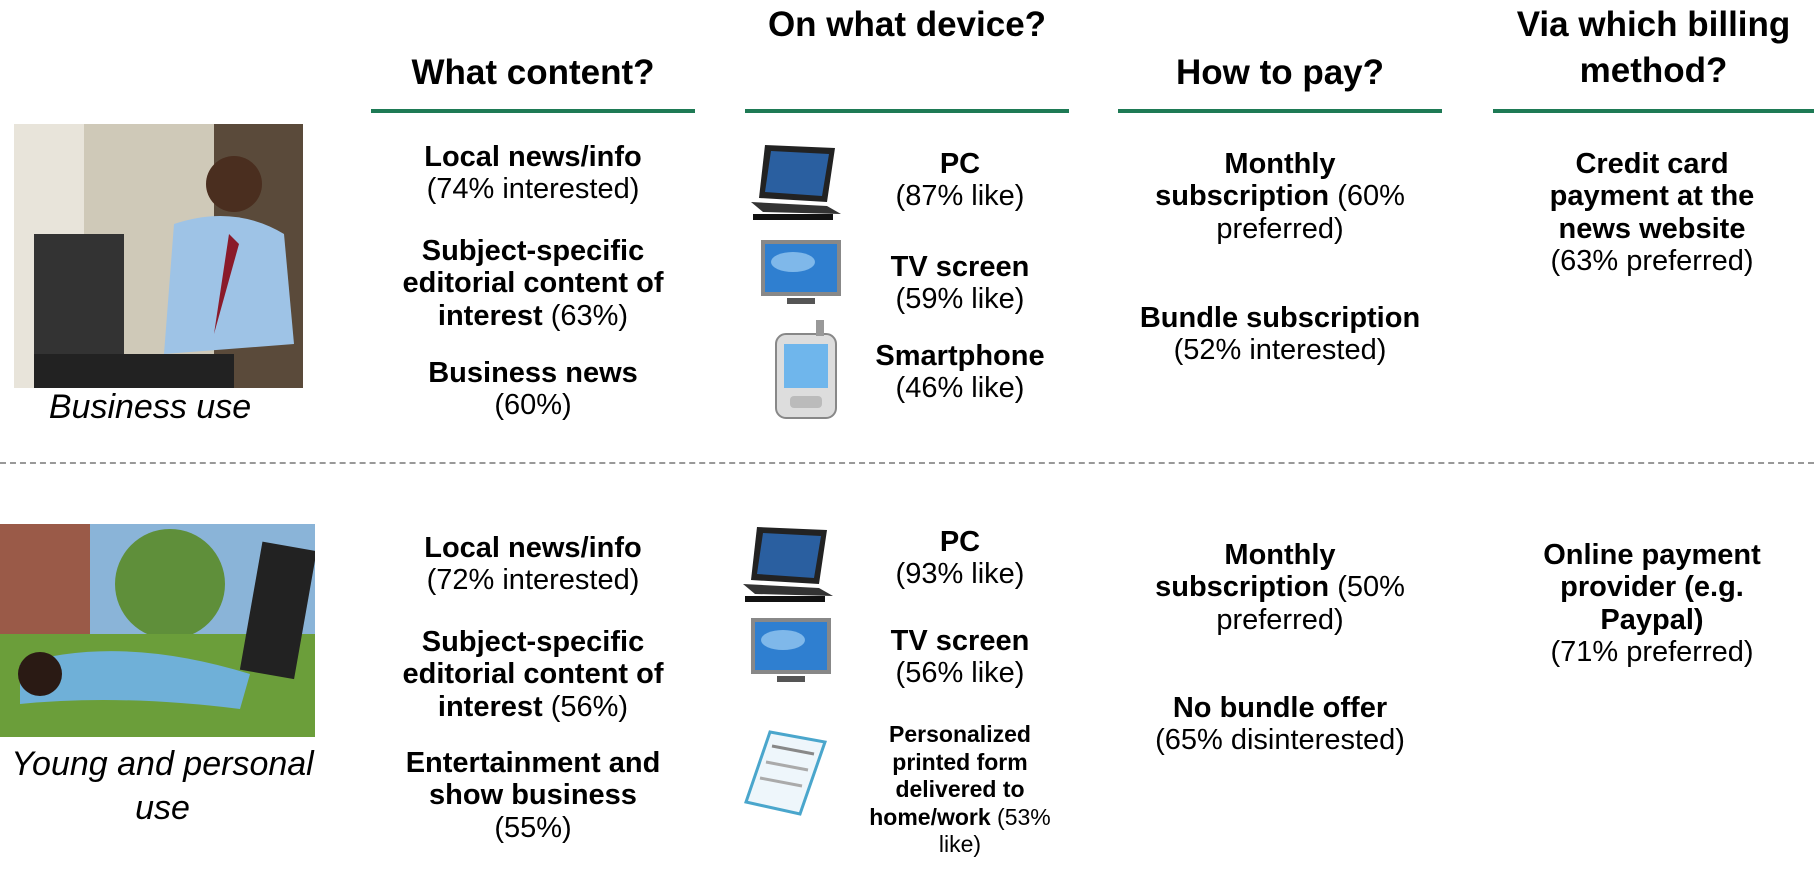  What do you see at coordinates (785, 773) in the screenshot?
I see `paper-icon` at bounding box center [785, 773].